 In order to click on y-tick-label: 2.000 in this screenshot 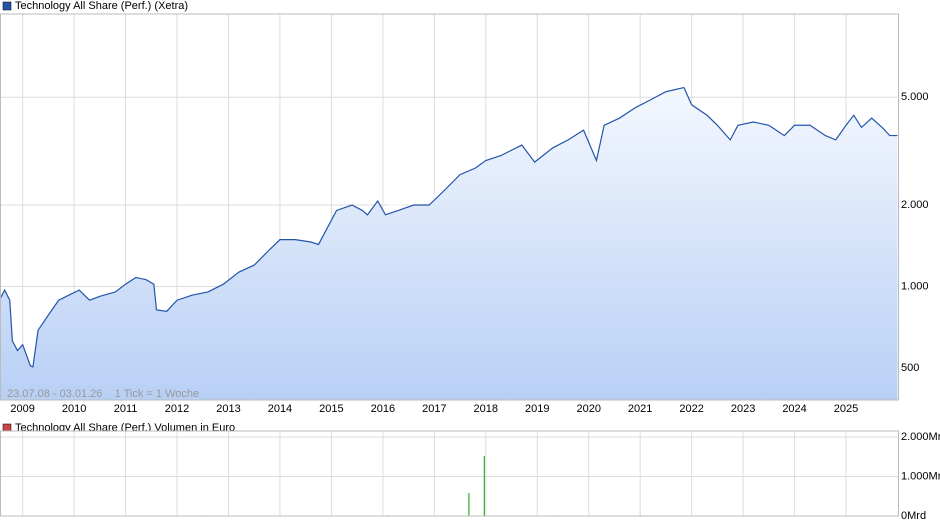, I will do `click(915, 205)`.